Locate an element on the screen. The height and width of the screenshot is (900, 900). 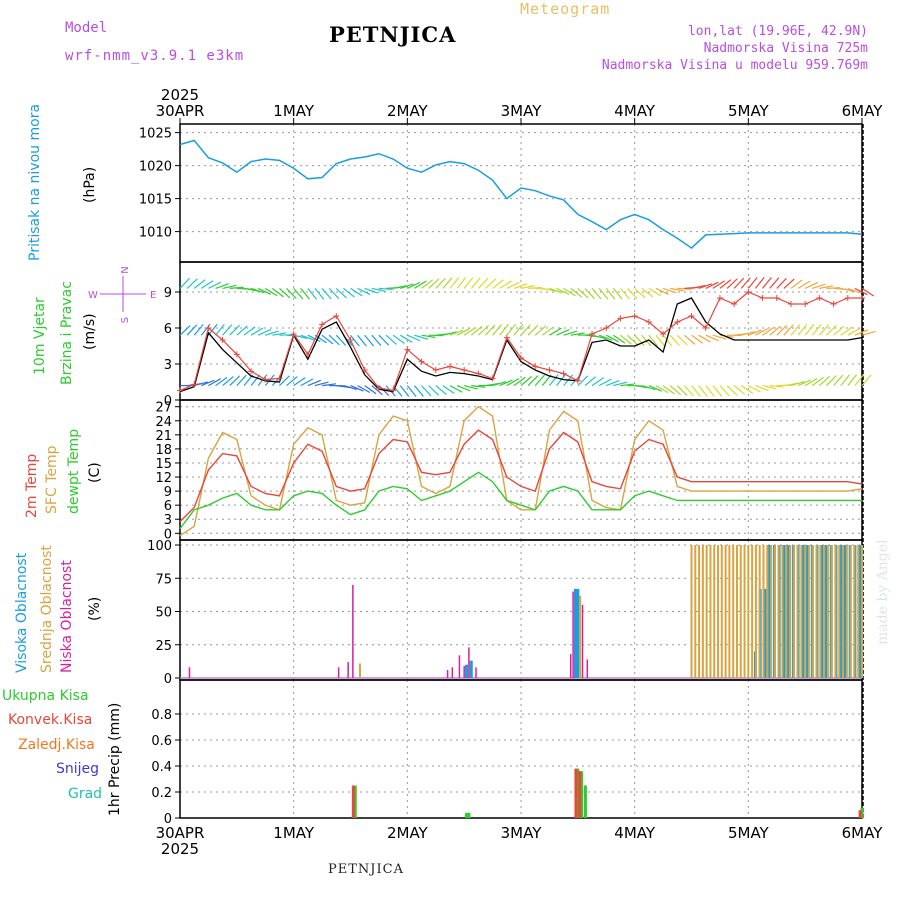
compass-letter-w: W is located at coordinates (93, 295).